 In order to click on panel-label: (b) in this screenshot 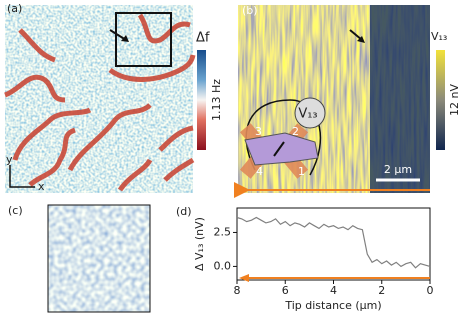, I will do `click(250, 10)`.